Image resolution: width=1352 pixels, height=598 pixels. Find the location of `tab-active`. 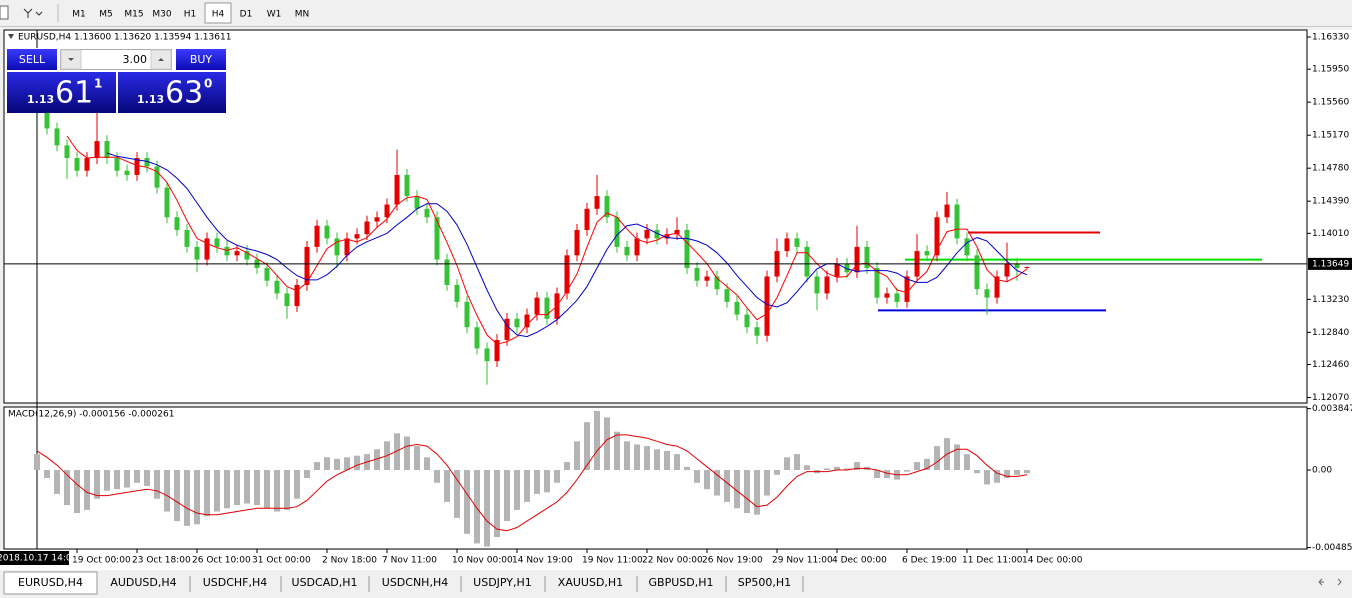

tab-active is located at coordinates (50, 583).